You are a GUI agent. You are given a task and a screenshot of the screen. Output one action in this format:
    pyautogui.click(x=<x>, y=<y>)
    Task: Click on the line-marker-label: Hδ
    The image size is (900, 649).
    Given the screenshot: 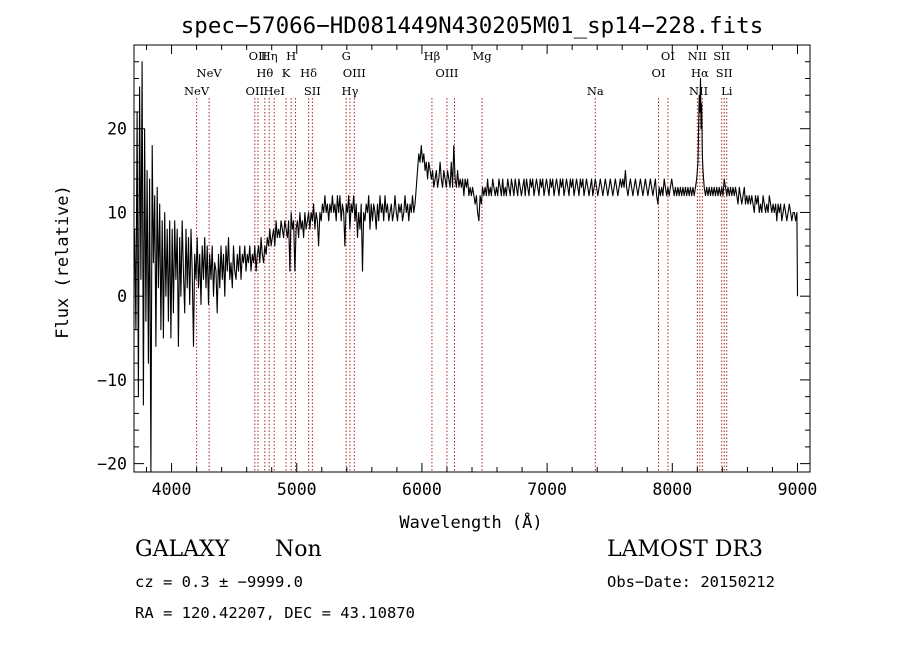 What is the action you would take?
    pyautogui.click(x=308, y=73)
    